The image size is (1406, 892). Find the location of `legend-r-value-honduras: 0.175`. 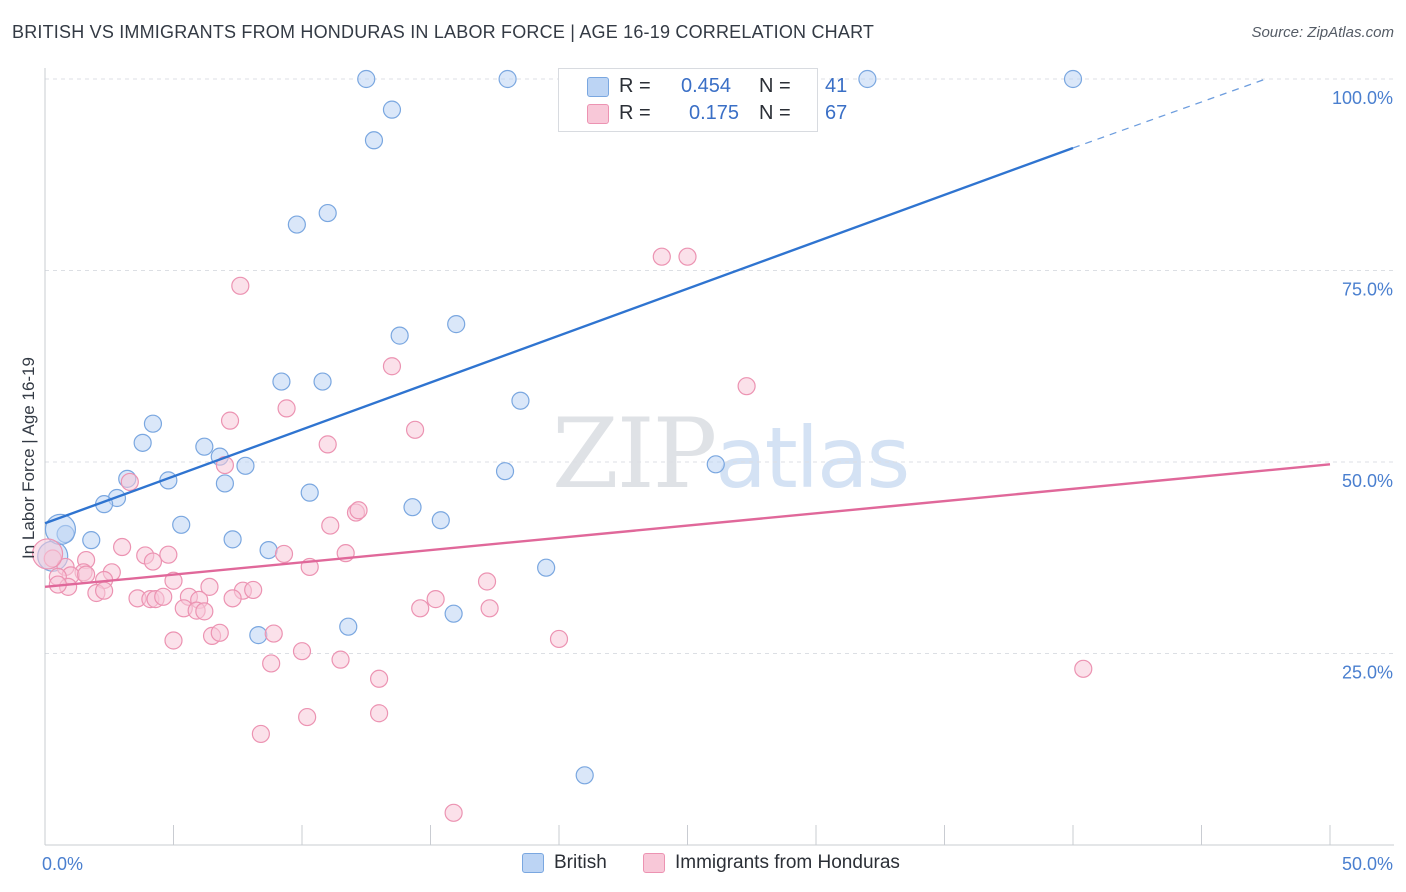

legend-r-value-honduras: 0.175 is located at coordinates (714, 113).